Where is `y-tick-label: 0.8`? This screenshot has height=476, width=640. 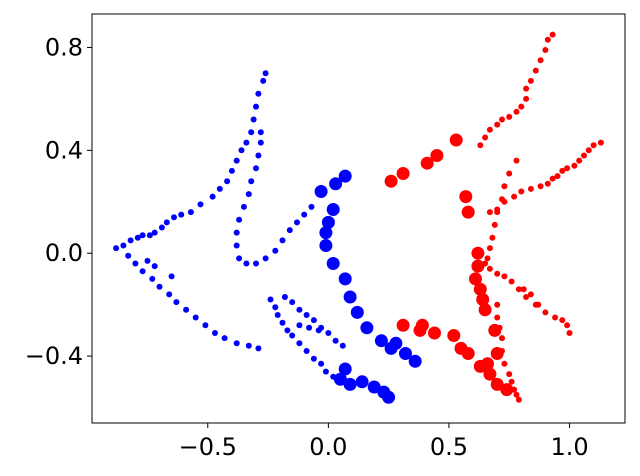
y-tick-label: 0.8 is located at coordinates (64, 47).